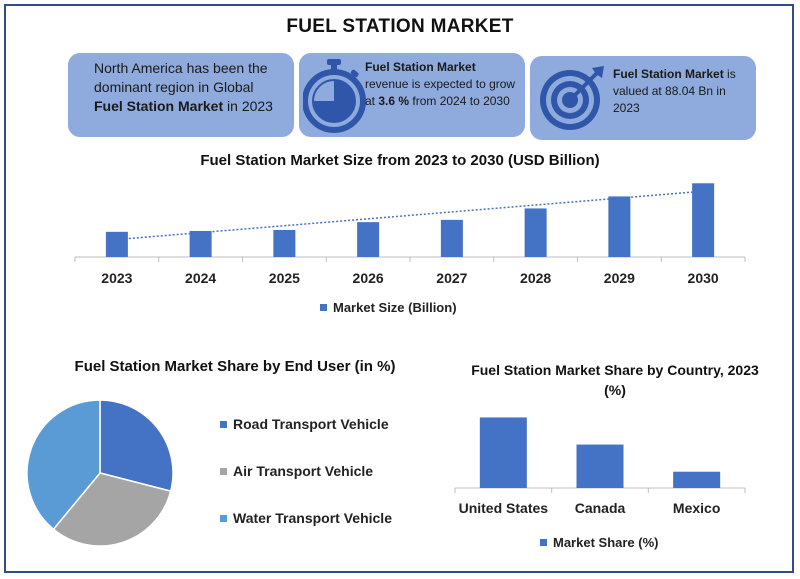  What do you see at coordinates (543, 543) in the screenshot?
I see `country-legend-swatch` at bounding box center [543, 543].